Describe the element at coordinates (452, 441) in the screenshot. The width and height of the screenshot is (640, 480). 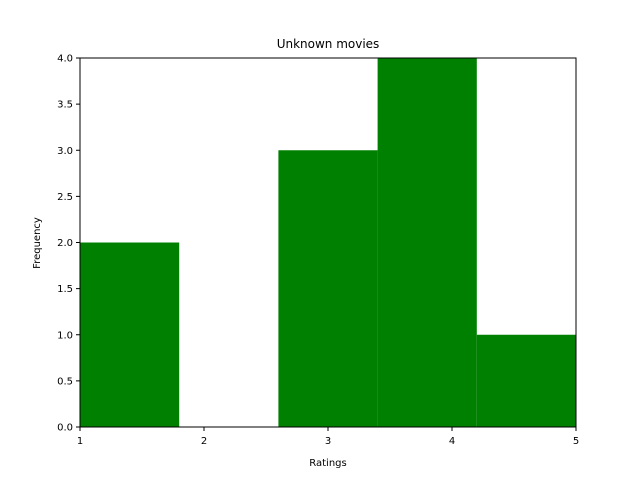
I see `x-tick-label: 4` at that location.